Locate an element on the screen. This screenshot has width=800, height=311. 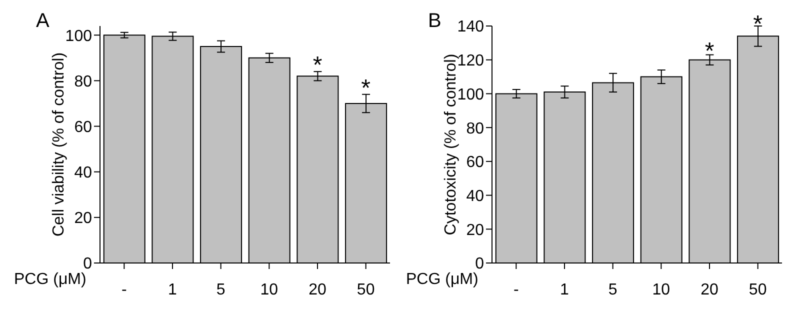
y-axis-title: Cell viability (% of control) is located at coordinates (59, 144).